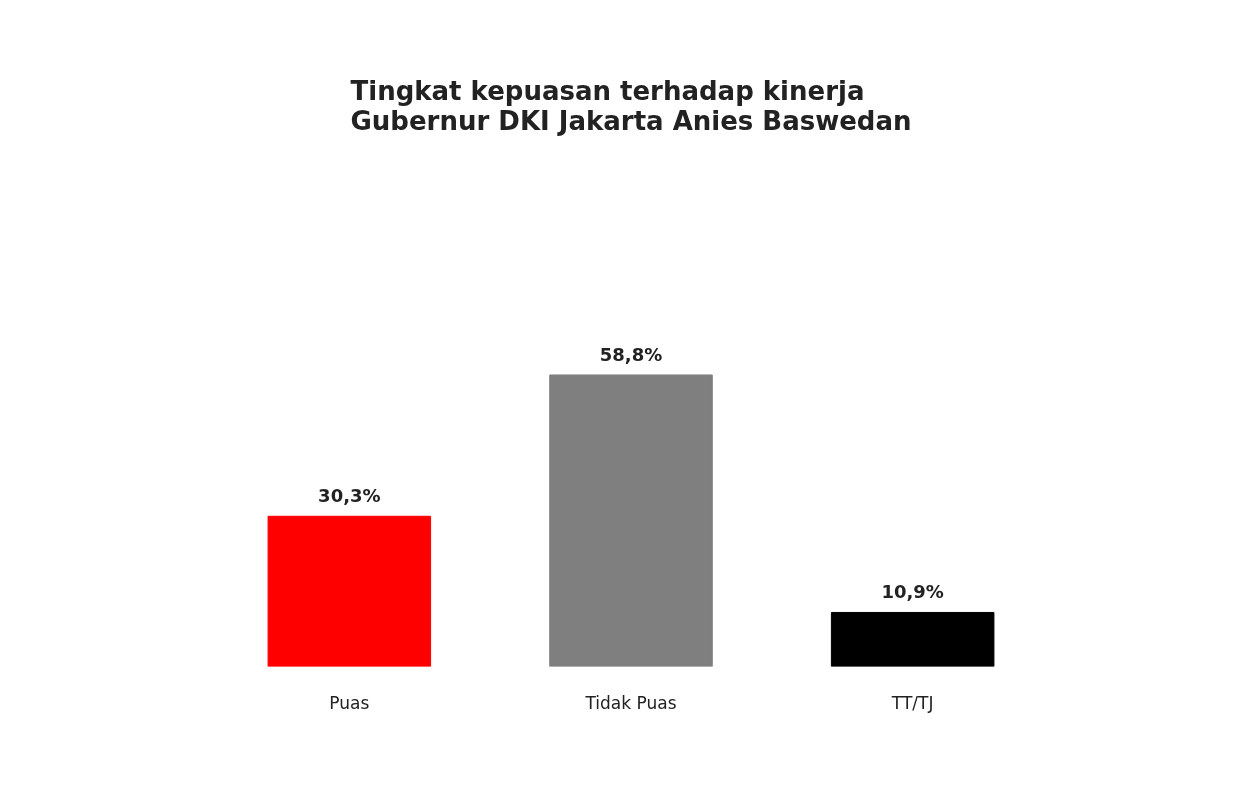 The height and width of the screenshot is (803, 1252). Describe the element at coordinates (912, 702) in the screenshot. I see `x-tick-label: TT/TJ` at that location.